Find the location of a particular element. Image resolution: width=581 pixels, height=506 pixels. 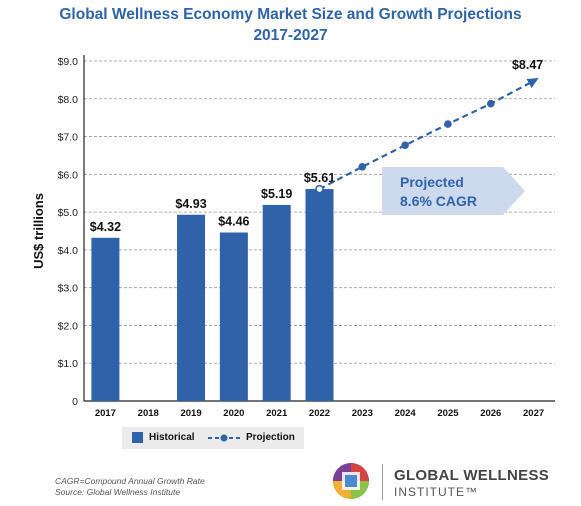

projection-arrowhead is located at coordinates (532, 83).